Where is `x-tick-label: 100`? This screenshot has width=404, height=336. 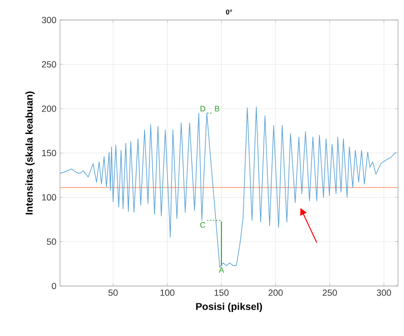 x-tick-label: 100 is located at coordinates (167, 293).